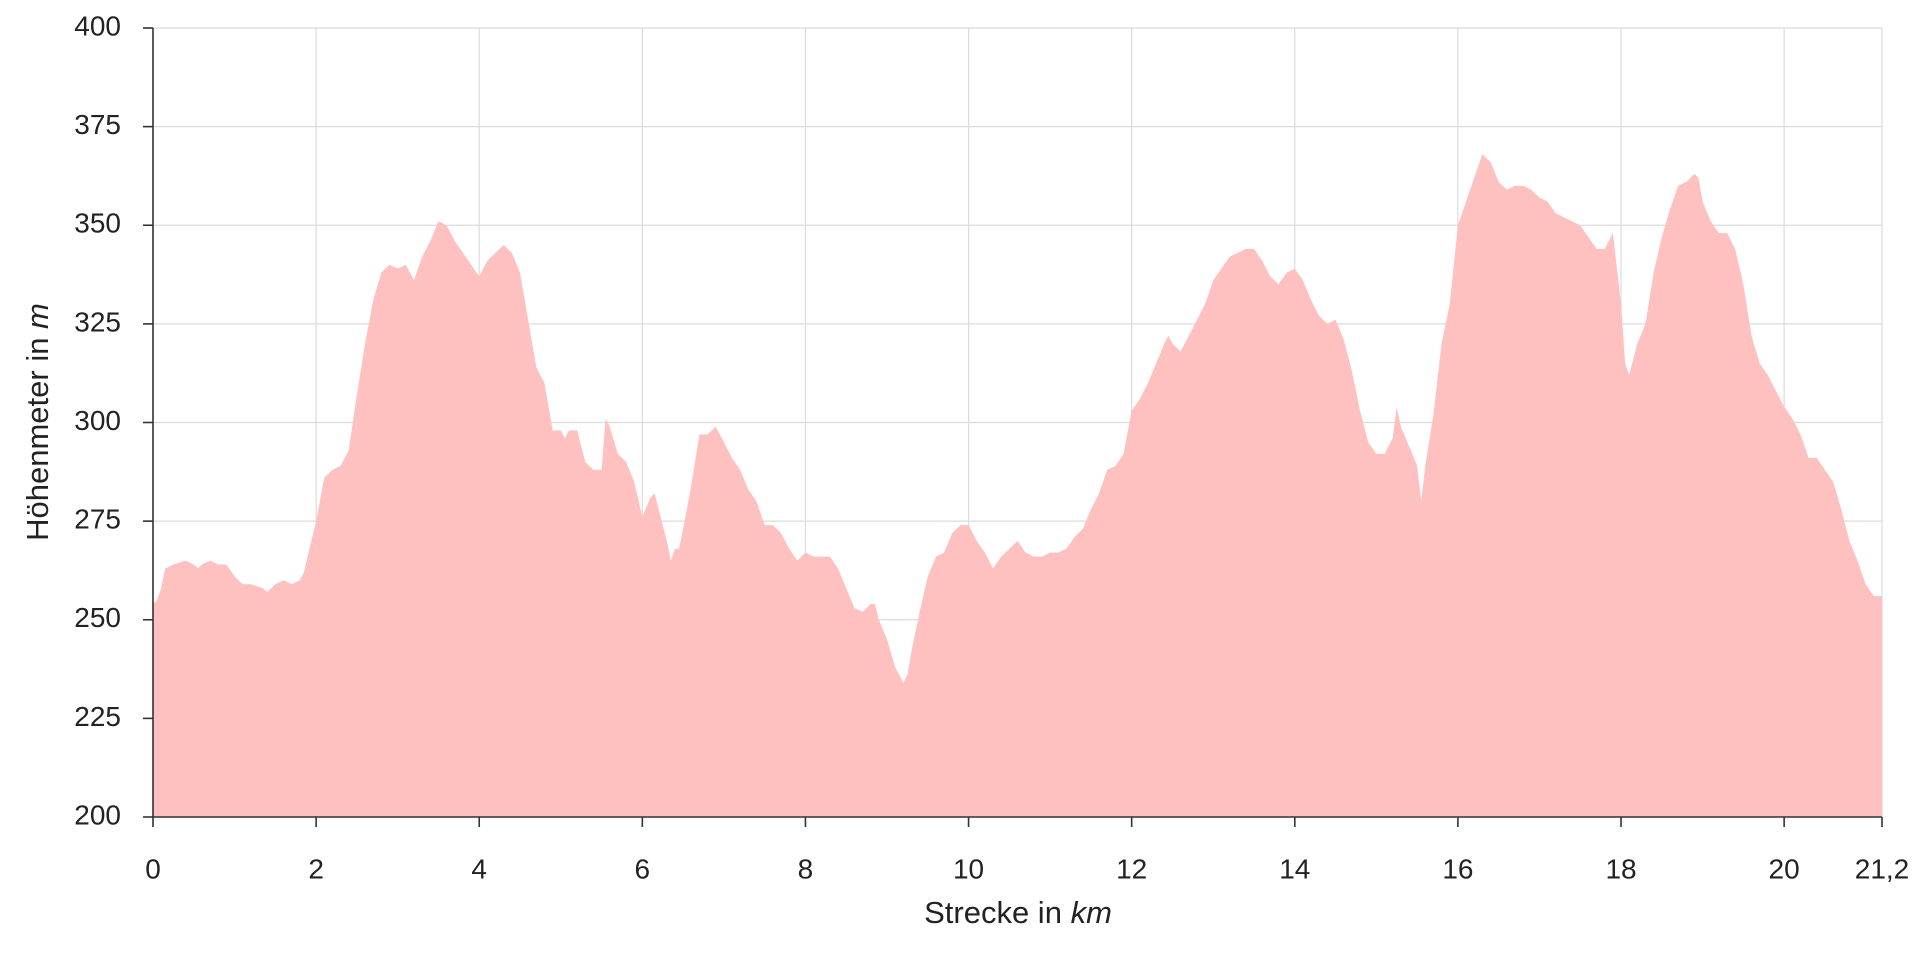 This screenshot has height=960, width=1920. I want to click on y-tick-label: 300, so click(97, 420).